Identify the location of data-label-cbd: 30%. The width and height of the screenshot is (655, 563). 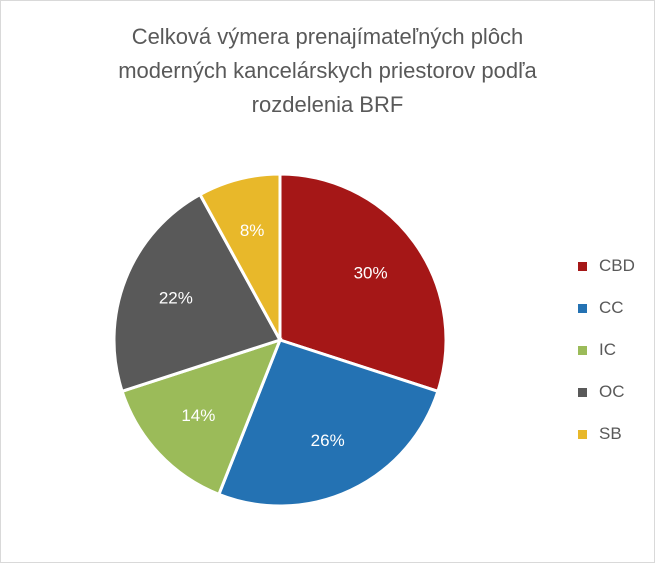
(371, 273).